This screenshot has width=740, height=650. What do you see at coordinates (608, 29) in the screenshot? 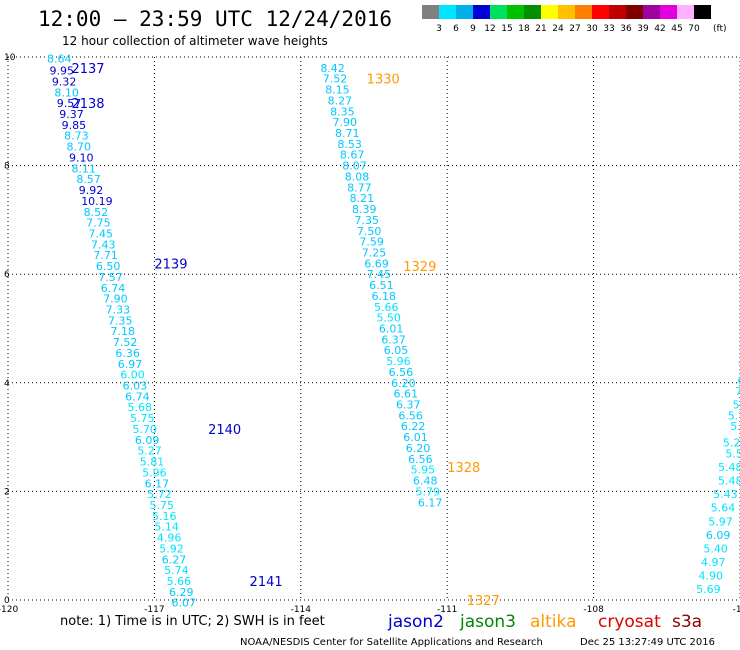
I see `color-scale-label: 33` at bounding box center [608, 29].